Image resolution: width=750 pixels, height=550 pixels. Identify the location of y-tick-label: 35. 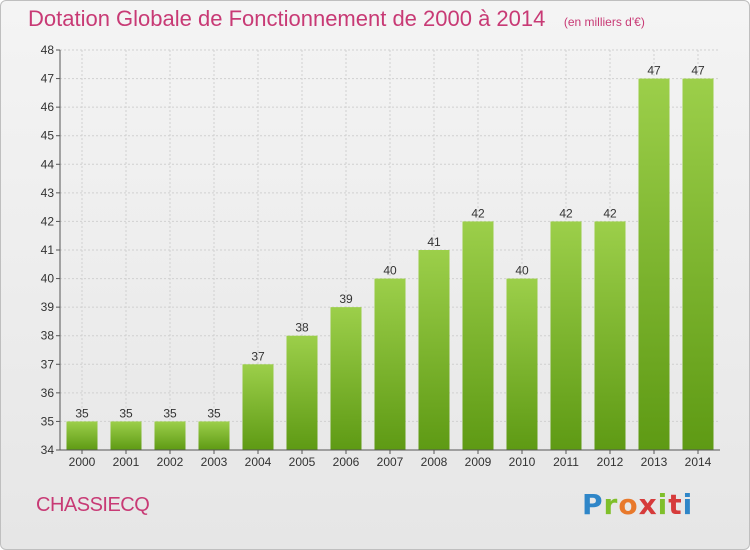
(48, 421).